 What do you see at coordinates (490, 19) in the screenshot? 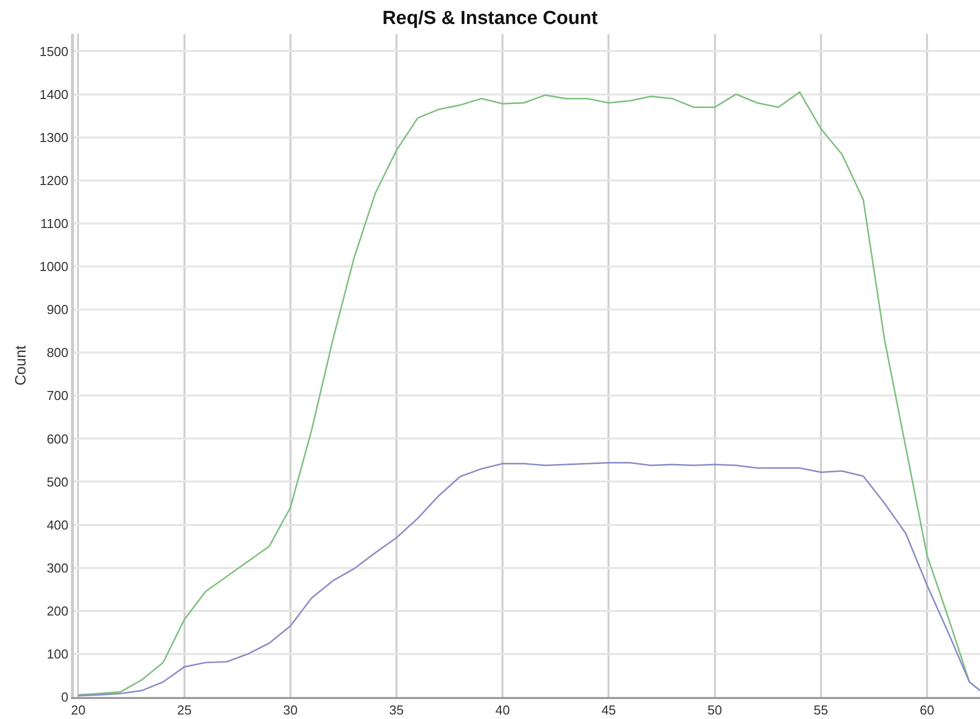
I see `chart-title: Req/S & Instance Count` at bounding box center [490, 19].